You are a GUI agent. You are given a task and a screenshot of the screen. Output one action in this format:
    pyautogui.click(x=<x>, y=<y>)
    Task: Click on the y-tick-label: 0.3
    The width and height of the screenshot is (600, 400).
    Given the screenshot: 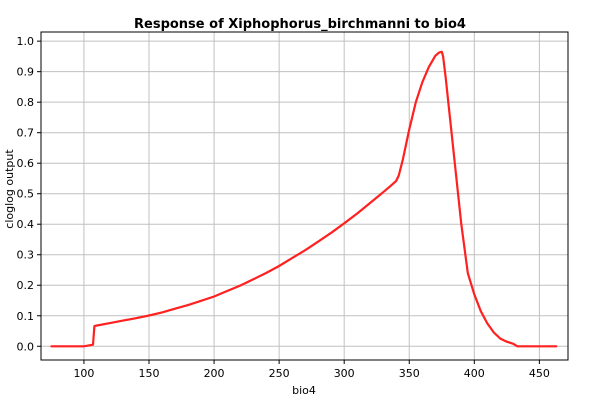 What is the action you would take?
    pyautogui.click(x=26, y=255)
    